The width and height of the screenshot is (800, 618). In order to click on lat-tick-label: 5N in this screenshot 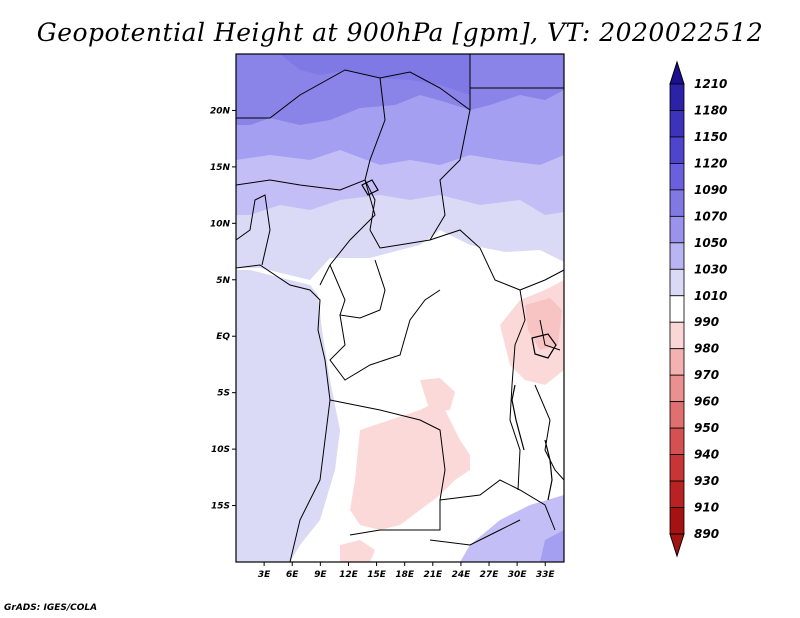, I will do `click(223, 281)`.